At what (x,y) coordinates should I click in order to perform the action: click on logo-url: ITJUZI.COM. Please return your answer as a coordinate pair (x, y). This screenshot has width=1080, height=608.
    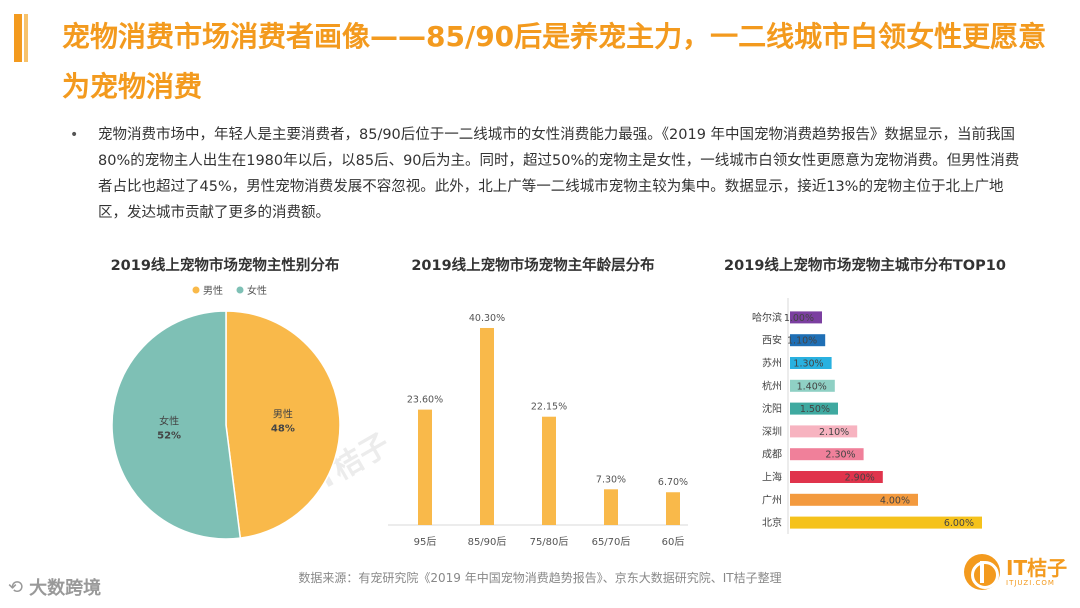
    Looking at the image, I should click on (1030, 583).